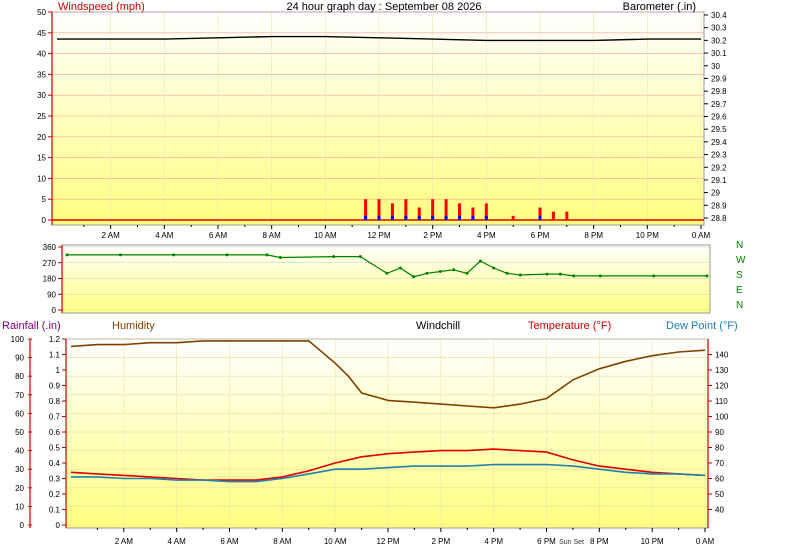 This screenshot has width=798, height=559. I want to click on tick-label: 180, so click(50, 279).